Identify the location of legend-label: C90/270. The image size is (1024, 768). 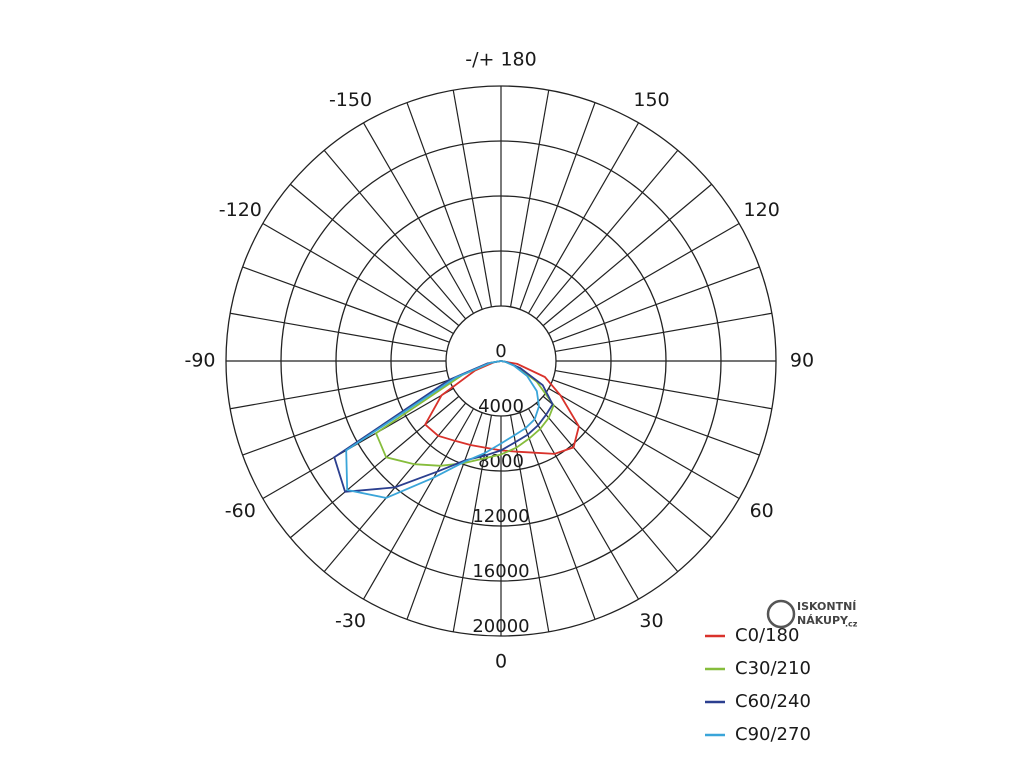
(773, 734).